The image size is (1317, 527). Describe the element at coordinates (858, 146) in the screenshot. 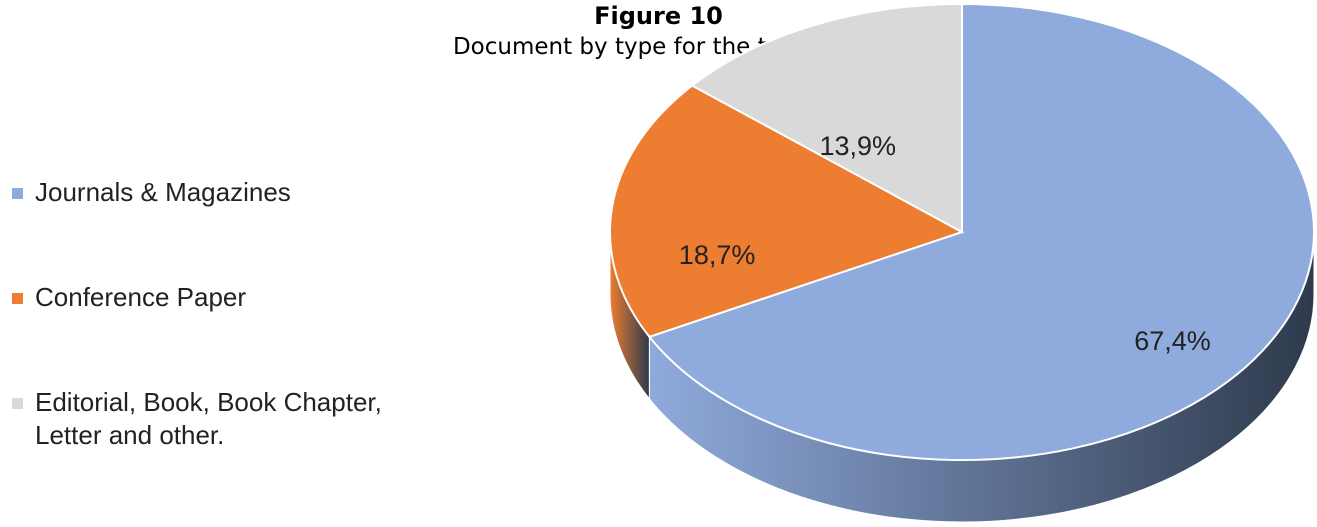

I see `data-label: 13,9%` at that location.